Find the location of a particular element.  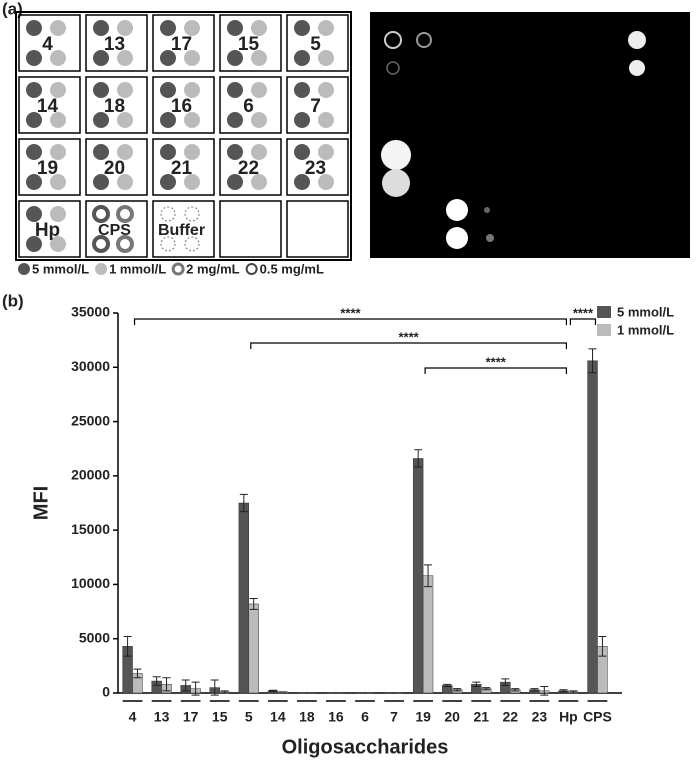

cell-label: 23 is located at coordinates (315, 168).